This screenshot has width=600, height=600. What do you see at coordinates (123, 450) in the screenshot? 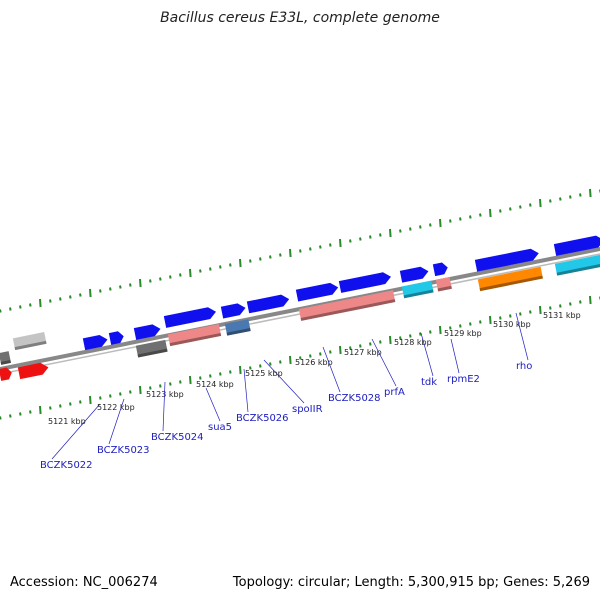
I see `gene-label: BCZK5023` at bounding box center [123, 450].